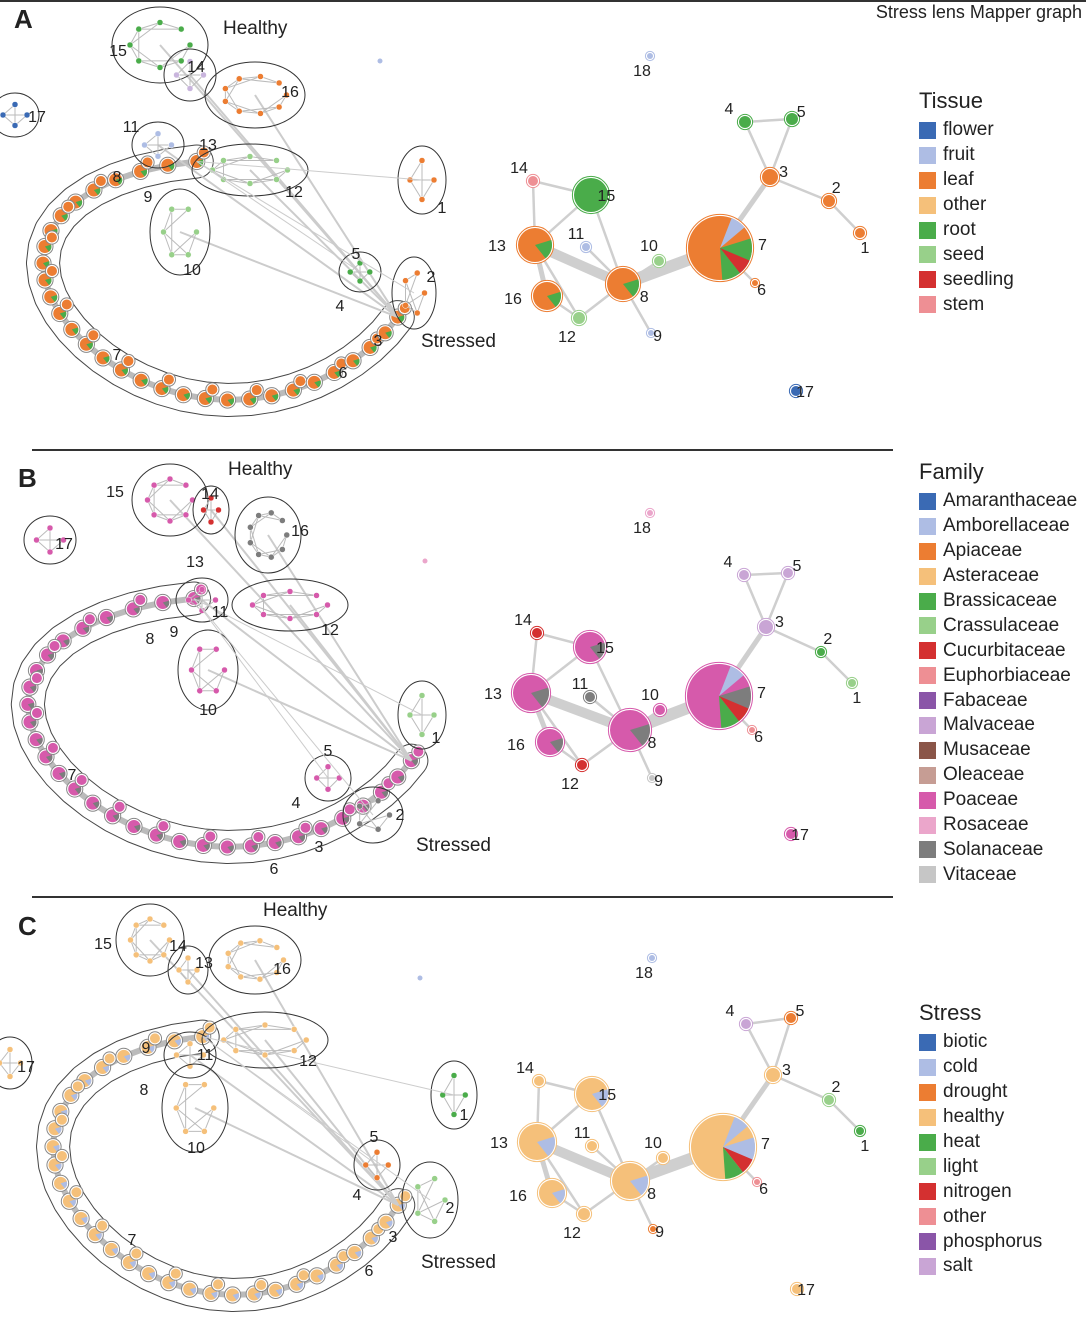 This screenshot has width=1086, height=1322. Describe the element at coordinates (464, 1115) in the screenshot. I see `cluster-label-1: 1` at that location.